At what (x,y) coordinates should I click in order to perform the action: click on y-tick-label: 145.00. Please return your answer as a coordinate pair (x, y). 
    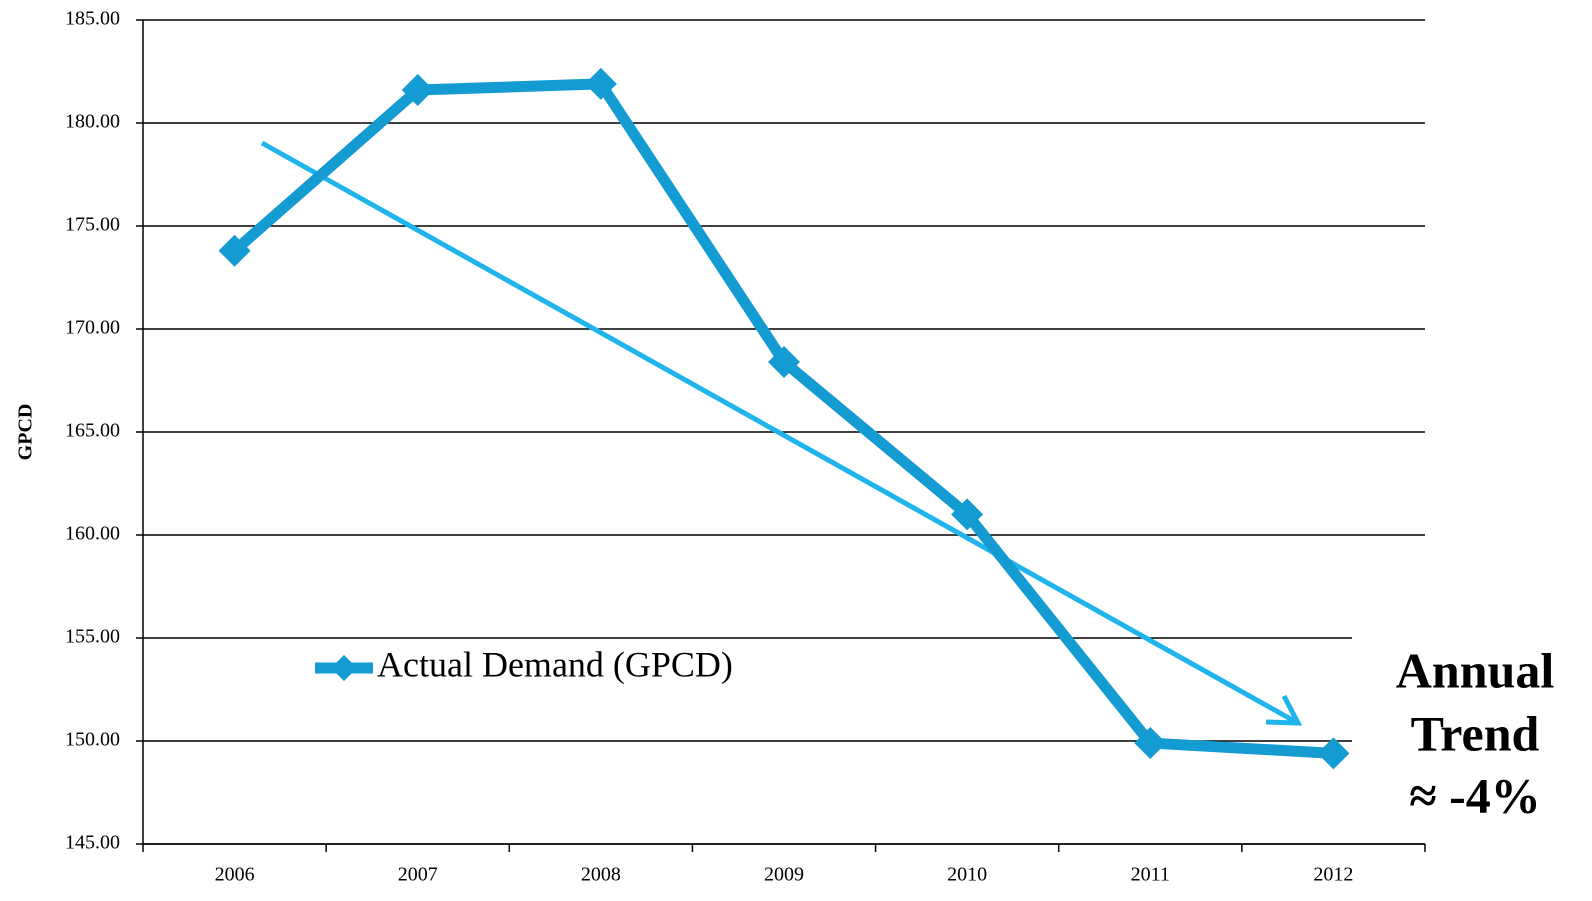
    Looking at the image, I should click on (92, 843).